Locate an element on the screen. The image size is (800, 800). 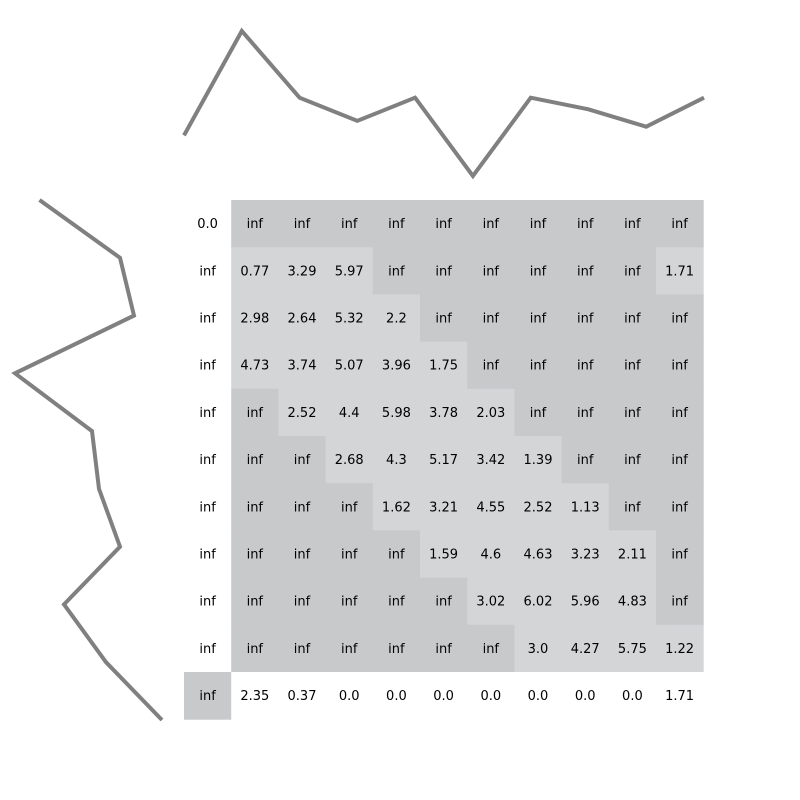
matrix-cell-label-9-6: inf is located at coordinates (491, 649).